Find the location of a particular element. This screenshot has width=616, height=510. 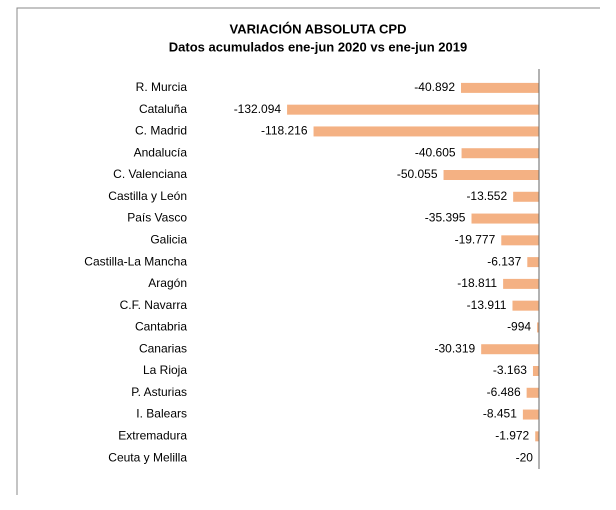

category-label: Castilla y León is located at coordinates (147, 196).